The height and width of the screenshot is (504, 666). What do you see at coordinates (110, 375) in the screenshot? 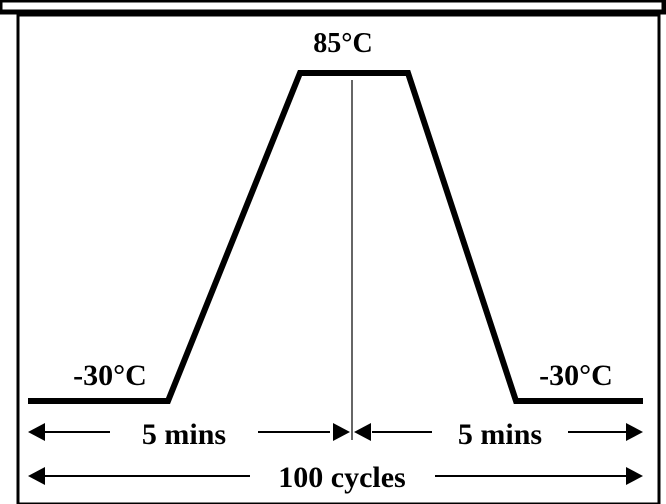
I see `start-temp-label: -30°C` at bounding box center [110, 375].